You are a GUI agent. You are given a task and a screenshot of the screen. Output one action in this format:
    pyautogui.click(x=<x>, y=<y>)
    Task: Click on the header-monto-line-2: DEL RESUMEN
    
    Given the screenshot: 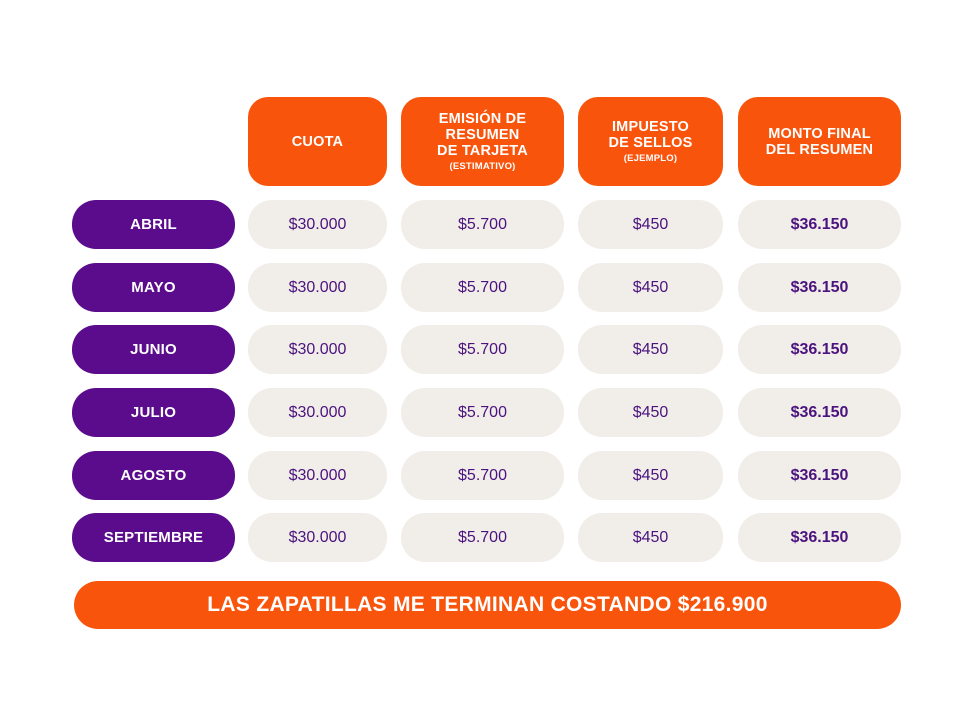 What is the action you would take?
    pyautogui.click(x=819, y=149)
    